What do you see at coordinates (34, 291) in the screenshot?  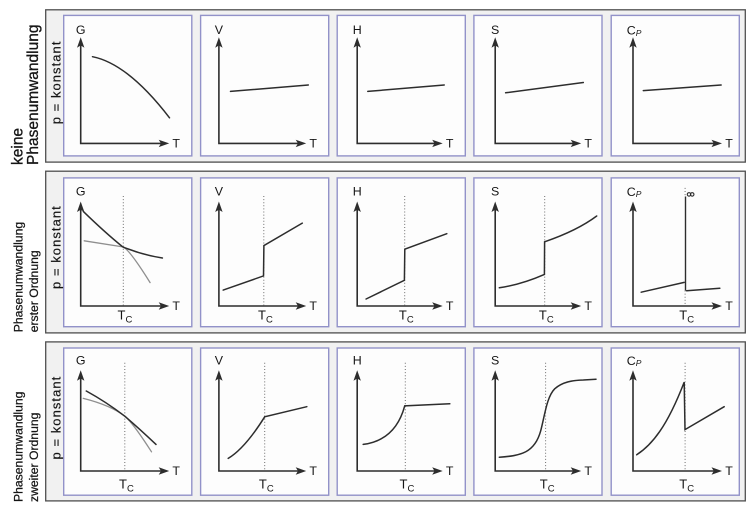 I see `svg-text: erster Ordnung` at bounding box center [34, 291].